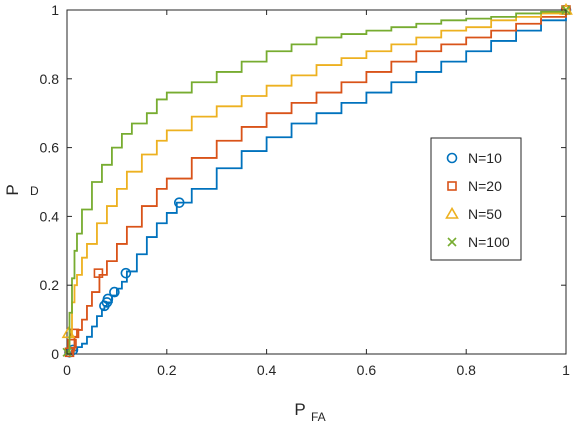 The image size is (574, 426). I want to click on y-axis-label-text: P, so click(12, 189).